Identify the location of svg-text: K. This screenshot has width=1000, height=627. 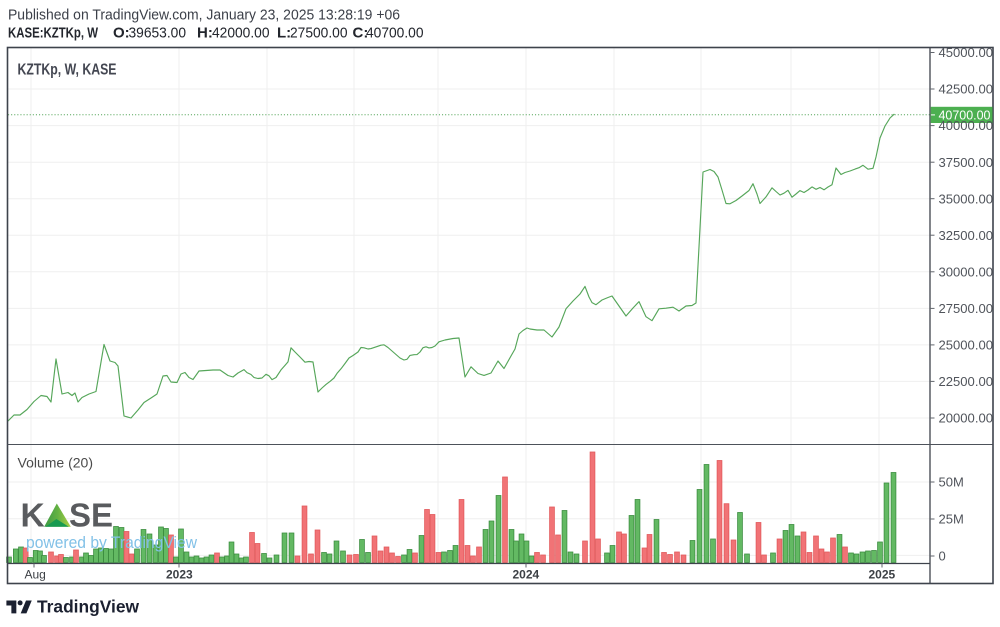
(33, 516).